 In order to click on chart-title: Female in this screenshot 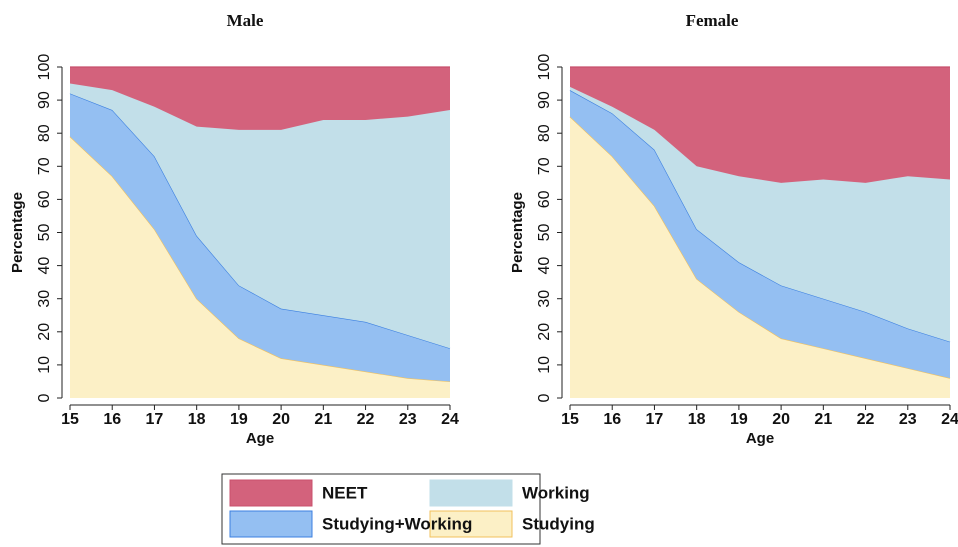, I will do `click(712, 20)`.